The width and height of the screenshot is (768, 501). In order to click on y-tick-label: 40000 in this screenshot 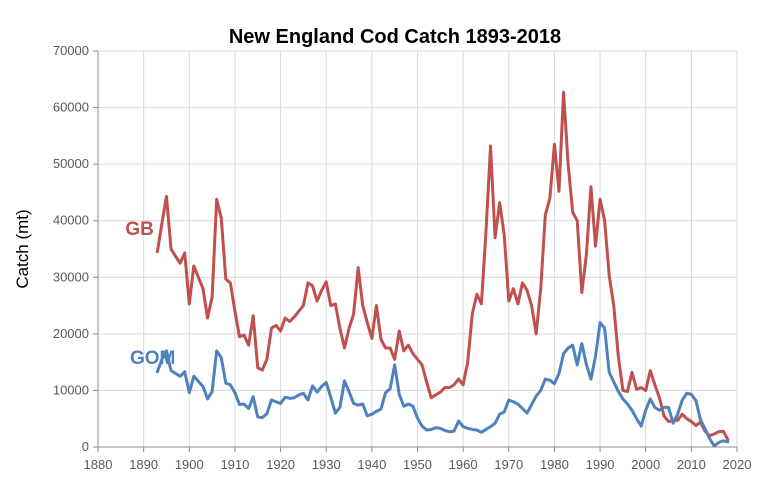, I will do `click(71, 220)`.